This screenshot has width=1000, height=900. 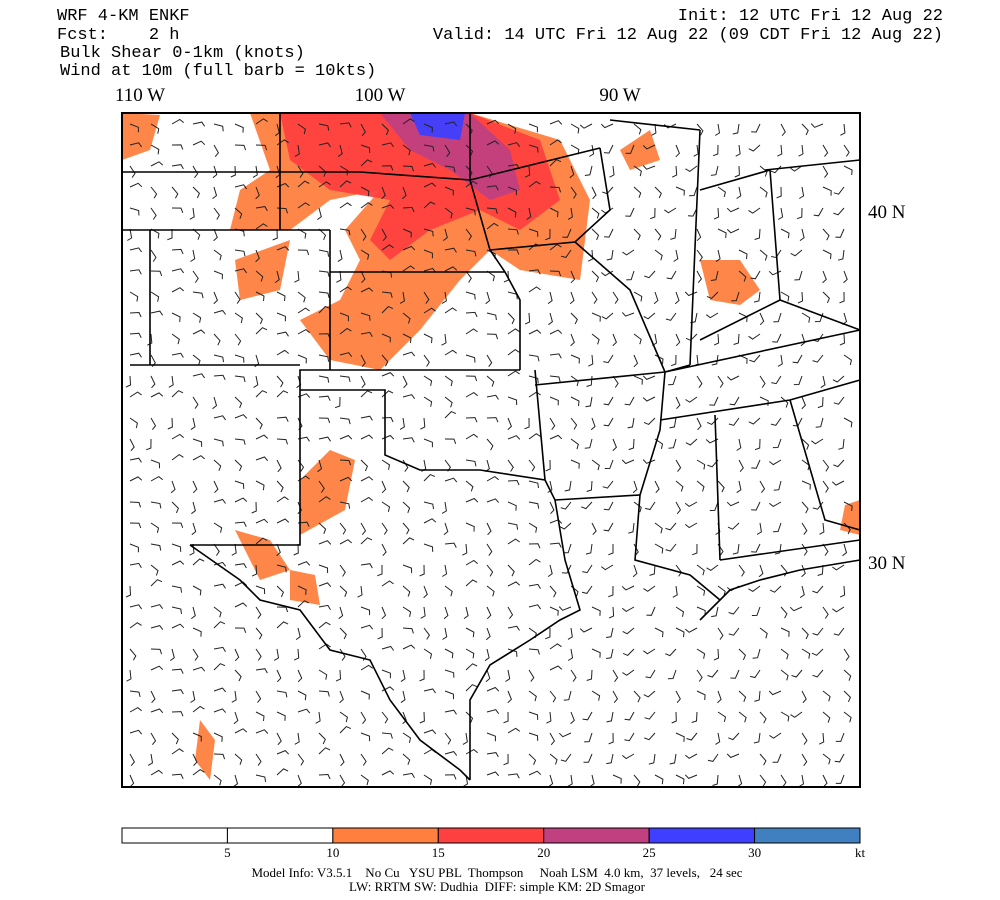 I want to click on colorbar-bin, so click(x=807, y=835).